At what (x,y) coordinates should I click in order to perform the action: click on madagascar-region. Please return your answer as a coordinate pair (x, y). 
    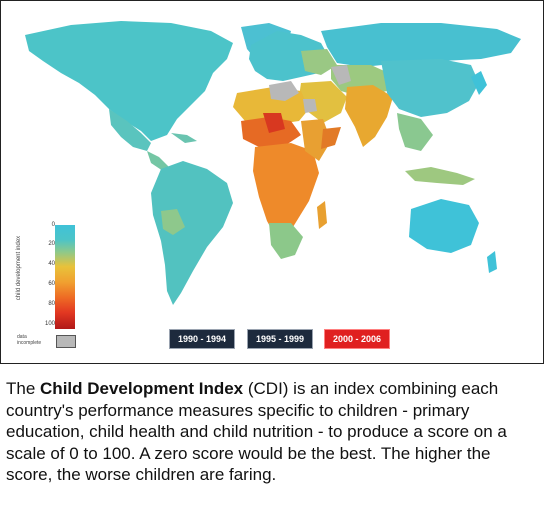
    Looking at the image, I should click on (322, 215).